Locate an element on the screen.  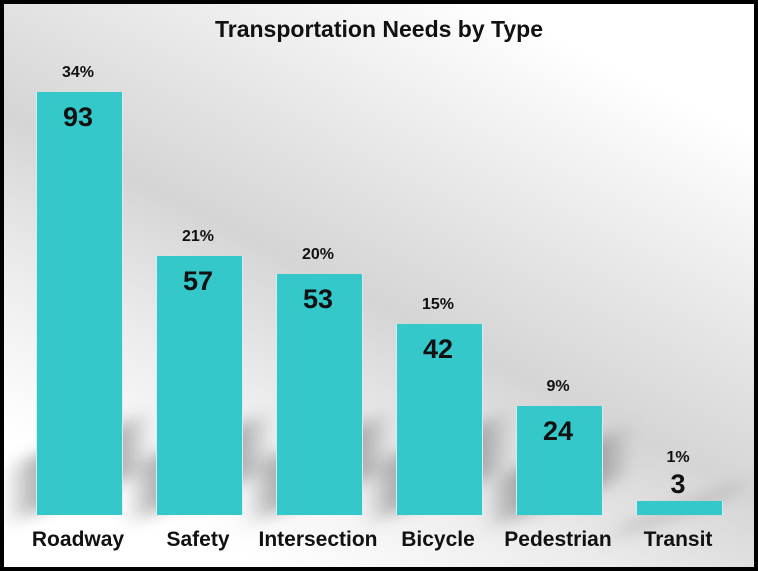
bar-transit is located at coordinates (679, 508).